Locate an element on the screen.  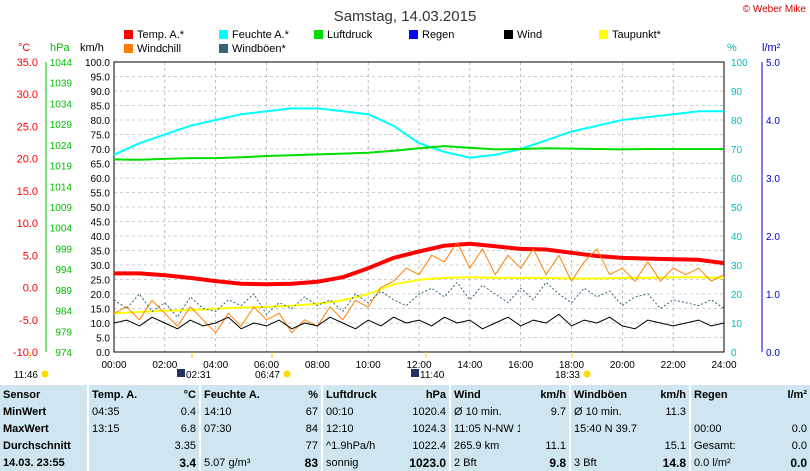
wind-tick: 90.0 is located at coordinates (101, 92).